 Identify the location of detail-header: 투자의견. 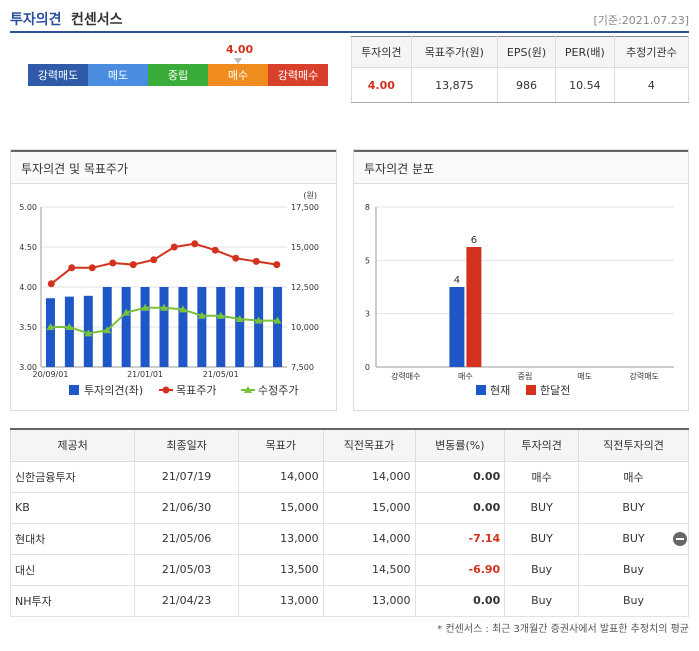
(542, 445).